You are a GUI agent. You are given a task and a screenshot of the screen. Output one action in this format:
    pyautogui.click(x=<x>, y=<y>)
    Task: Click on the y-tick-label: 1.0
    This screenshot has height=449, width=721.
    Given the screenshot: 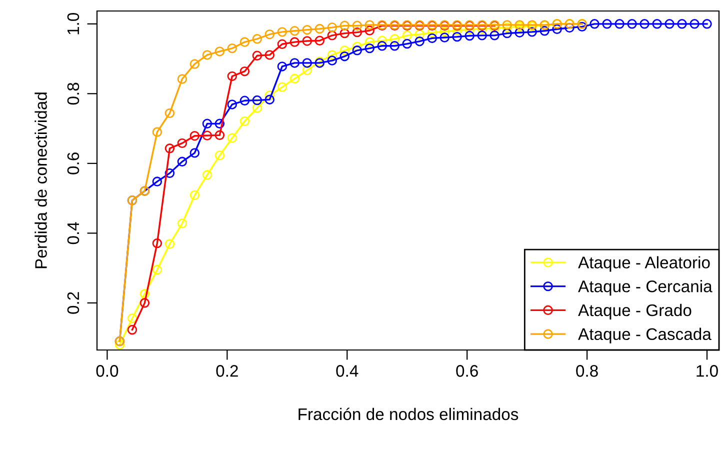 What is the action you would take?
    pyautogui.click(x=73, y=23)
    